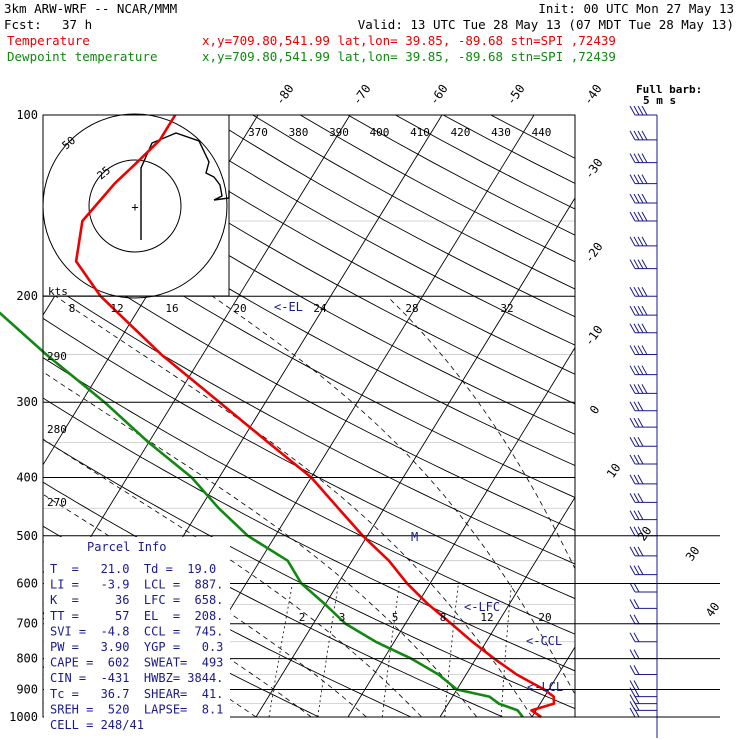 The height and width of the screenshot is (740, 740). I want to click on isotherm-label: -20, so click(594, 253).